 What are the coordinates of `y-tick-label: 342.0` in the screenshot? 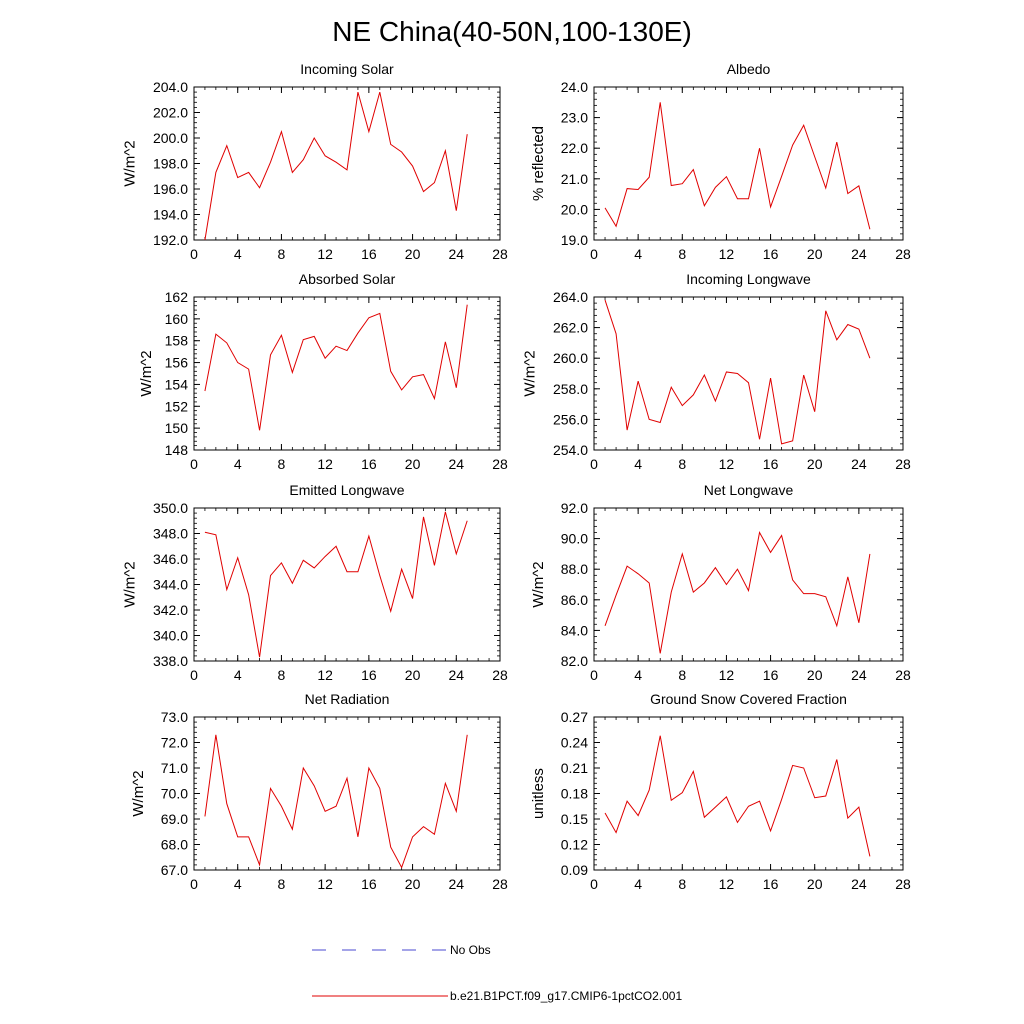 It's located at (170, 610).